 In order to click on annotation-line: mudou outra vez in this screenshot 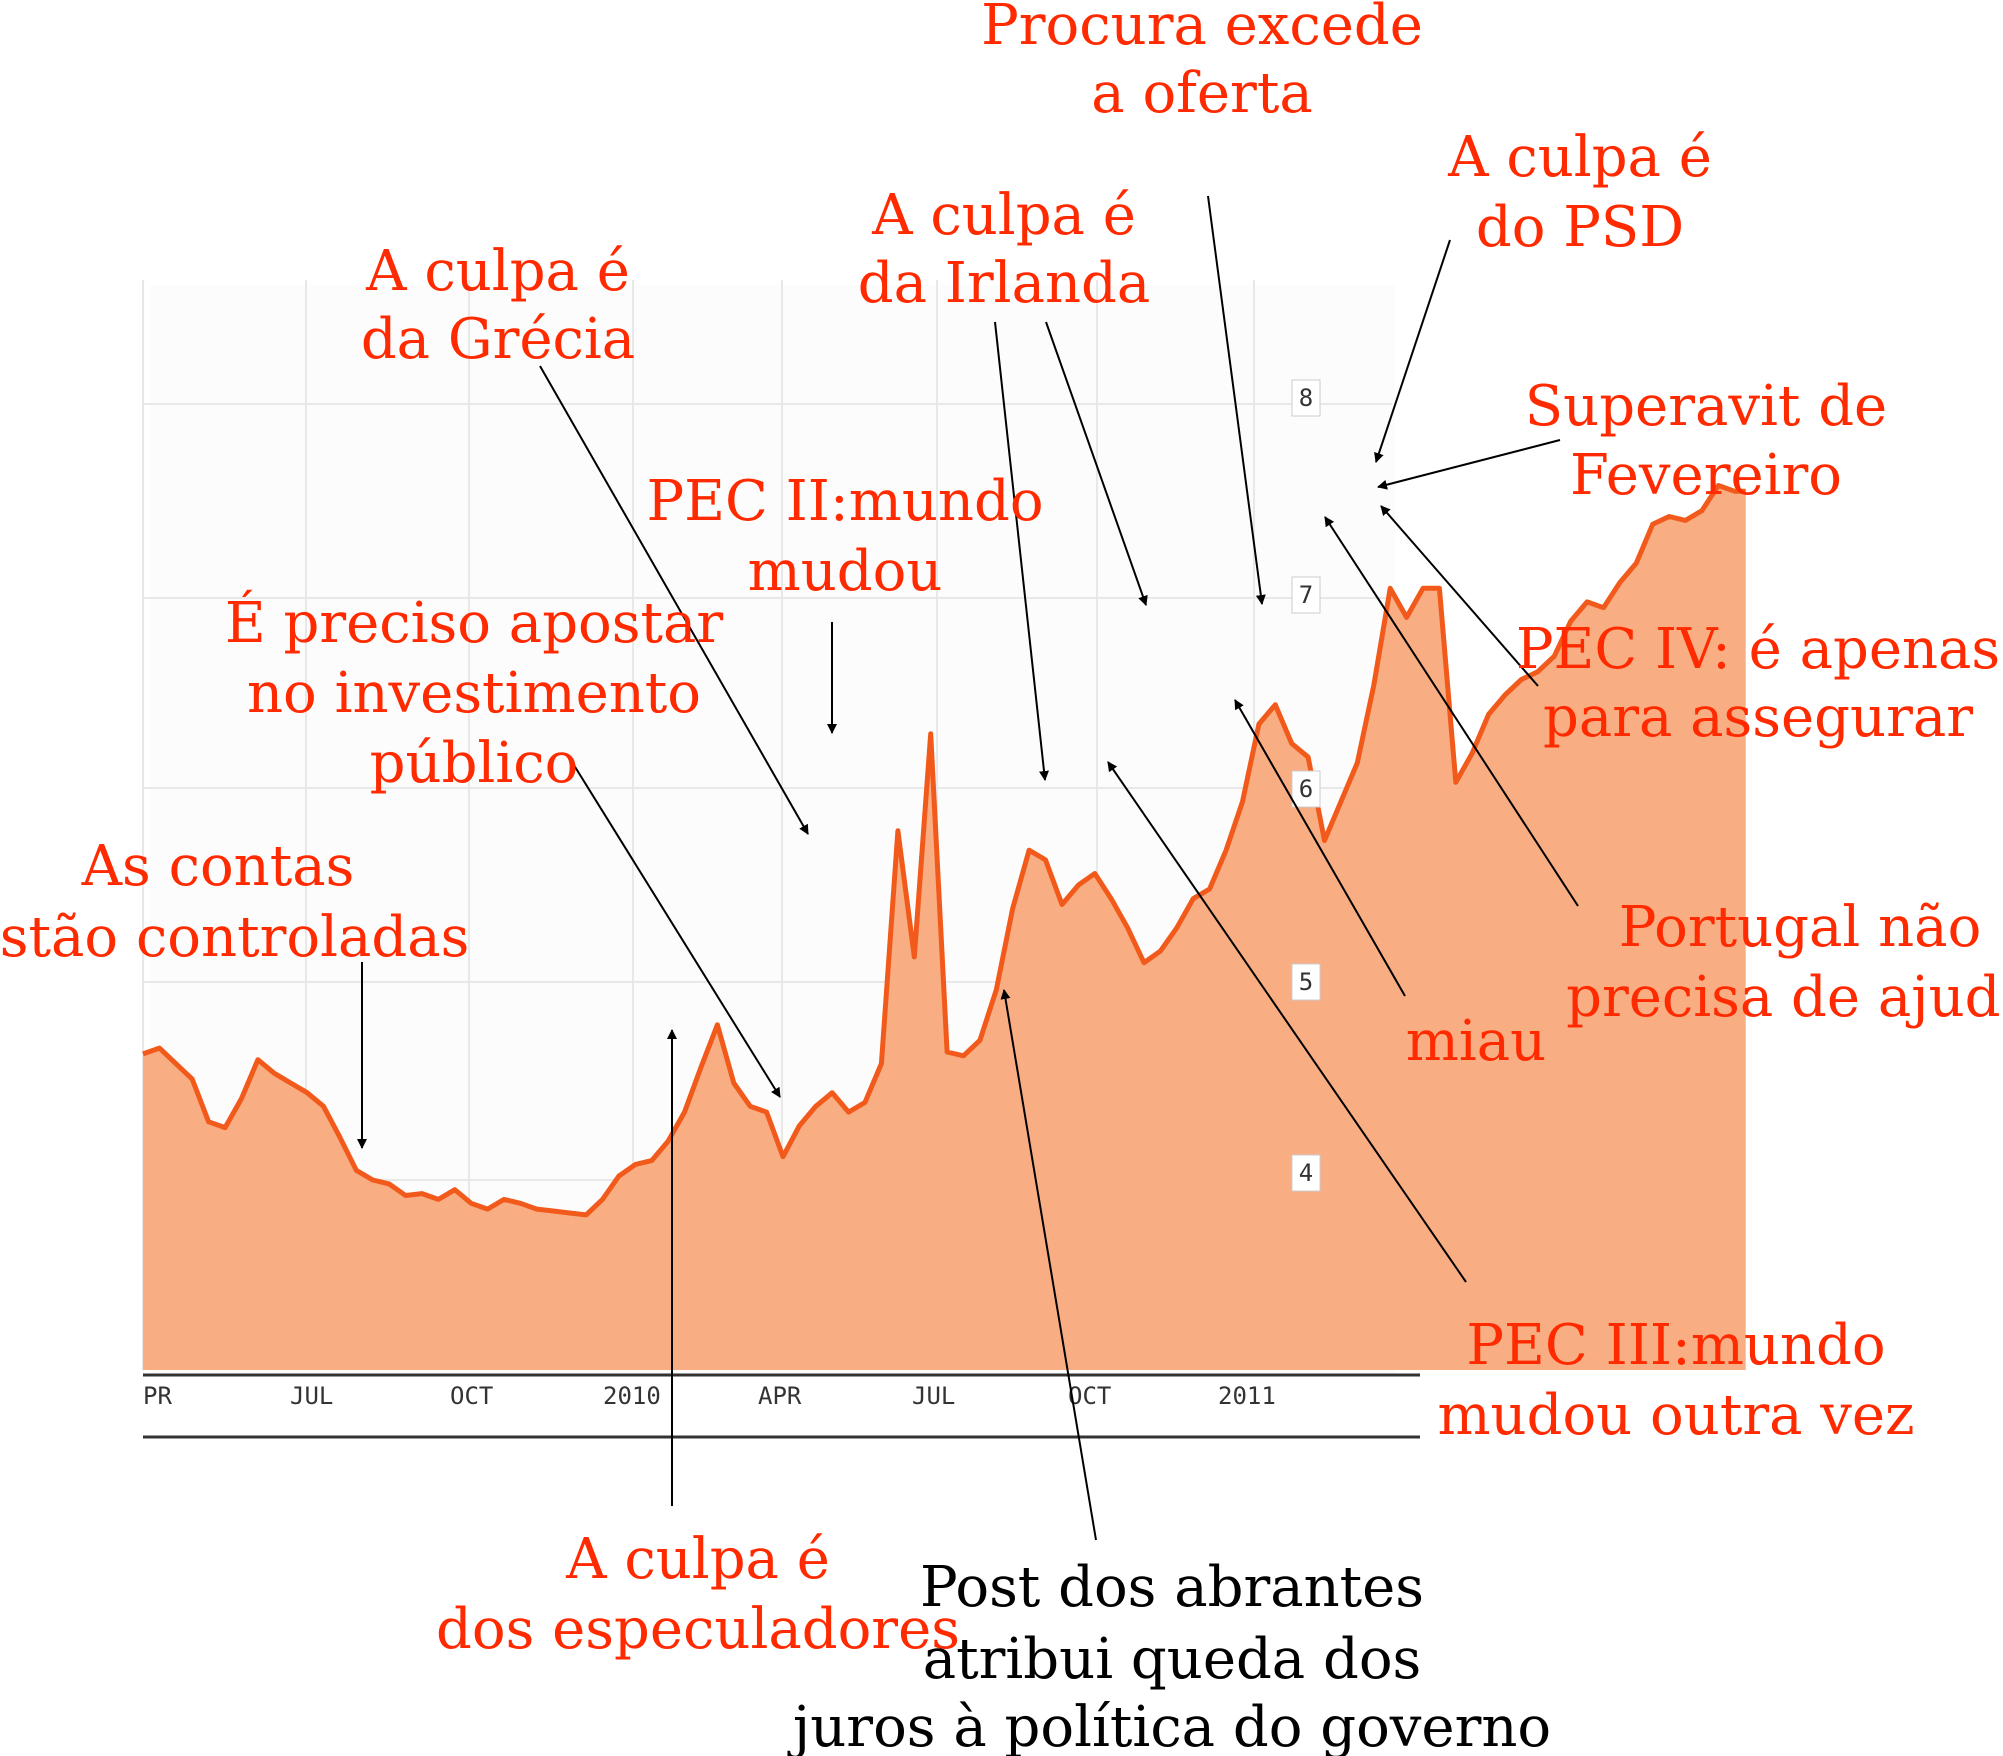, I will do `click(1675, 1415)`.